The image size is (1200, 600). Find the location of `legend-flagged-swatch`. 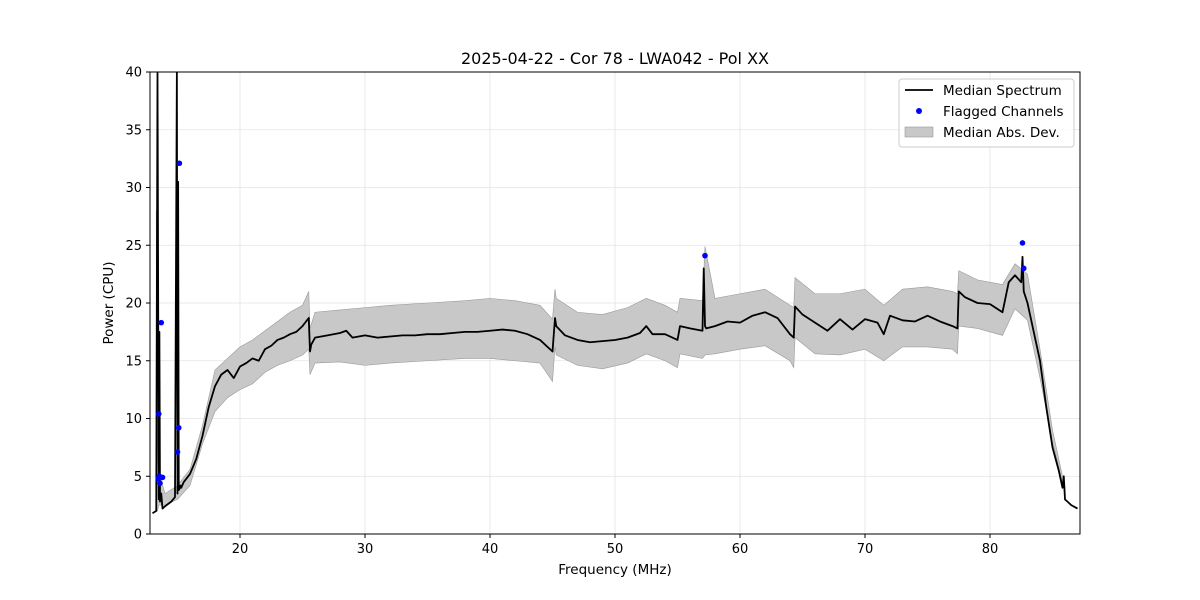

legend-flagged-swatch is located at coordinates (919, 111).